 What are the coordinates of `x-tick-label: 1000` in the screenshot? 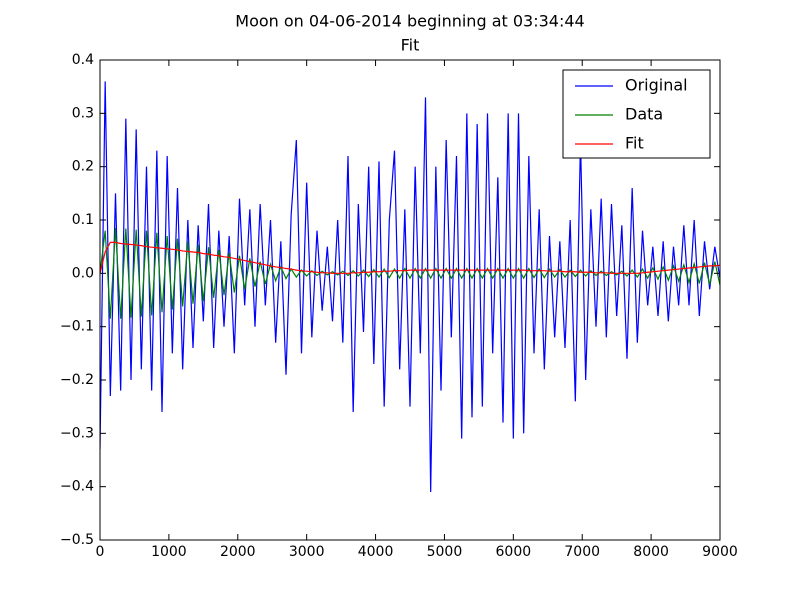 It's located at (169, 552).